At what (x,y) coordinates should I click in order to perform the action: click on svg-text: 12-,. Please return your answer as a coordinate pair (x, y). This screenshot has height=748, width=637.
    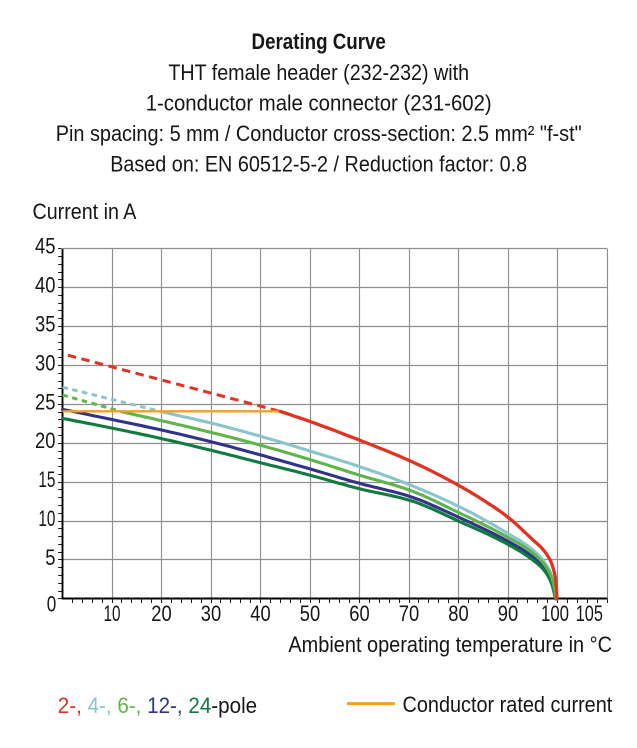
    Looking at the image, I should click on (167, 705).